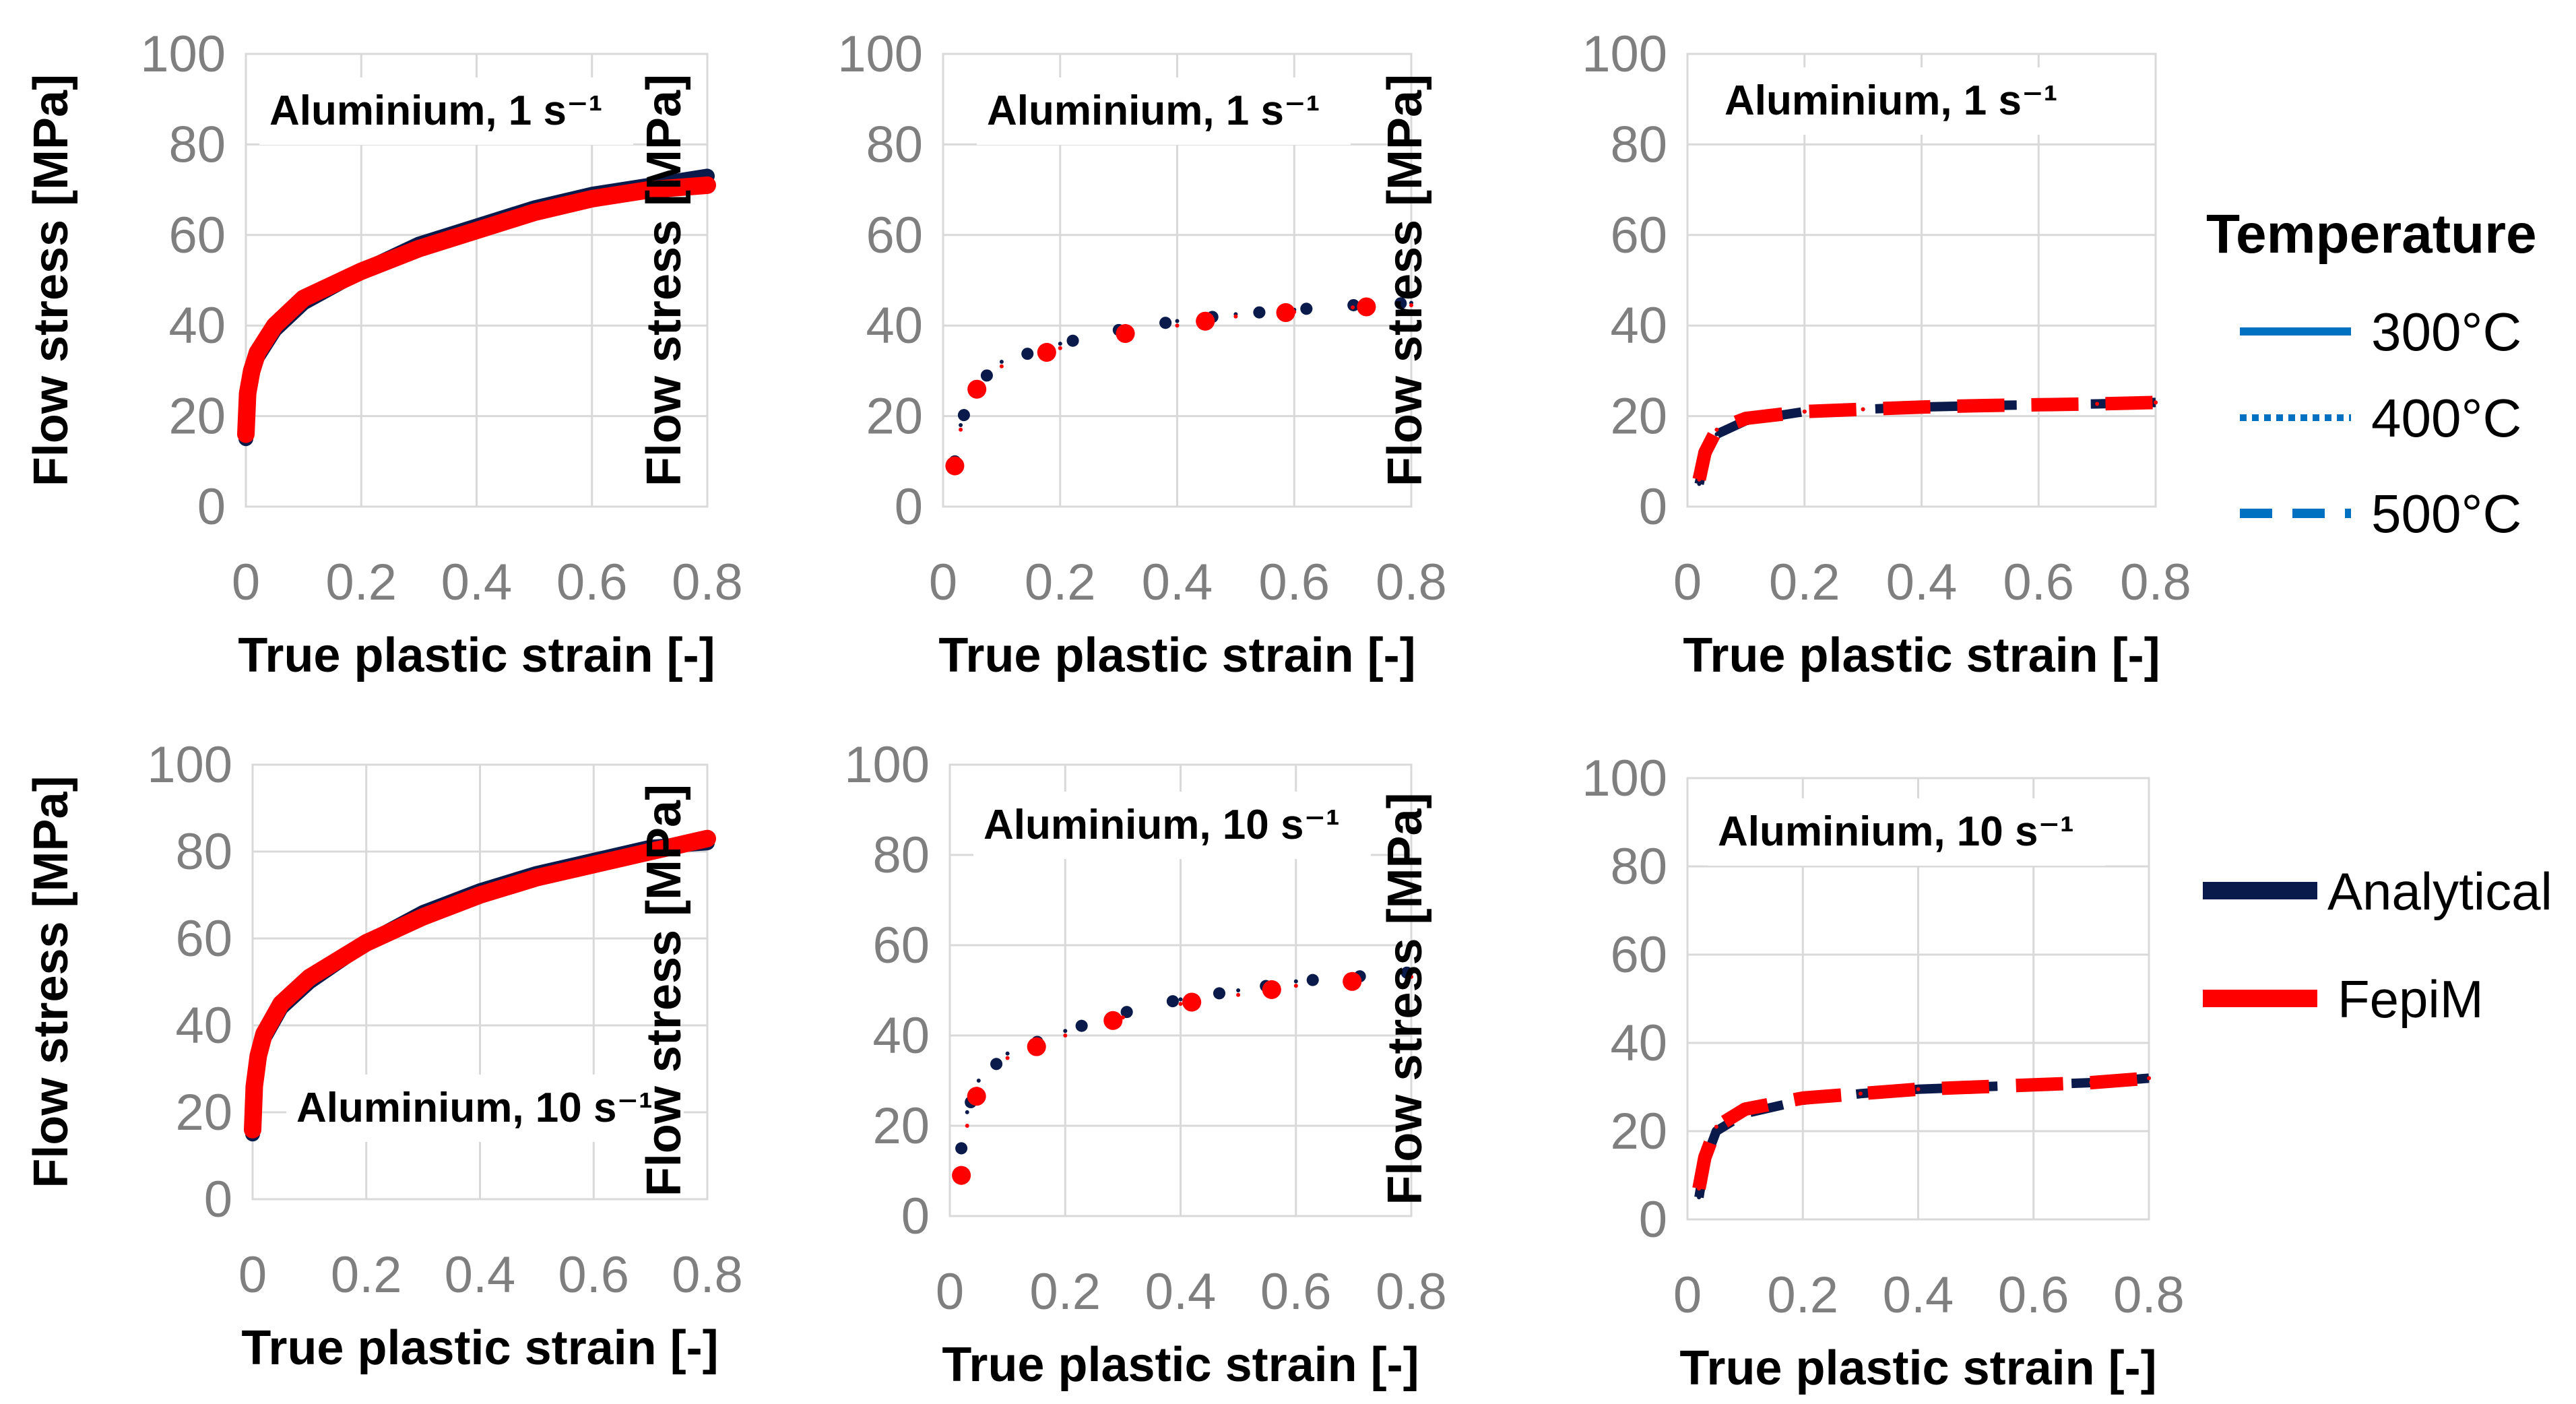 Image resolution: width=2576 pixels, height=1404 pixels. I want to click on legend-label-model: Analytical, so click(2440, 892).